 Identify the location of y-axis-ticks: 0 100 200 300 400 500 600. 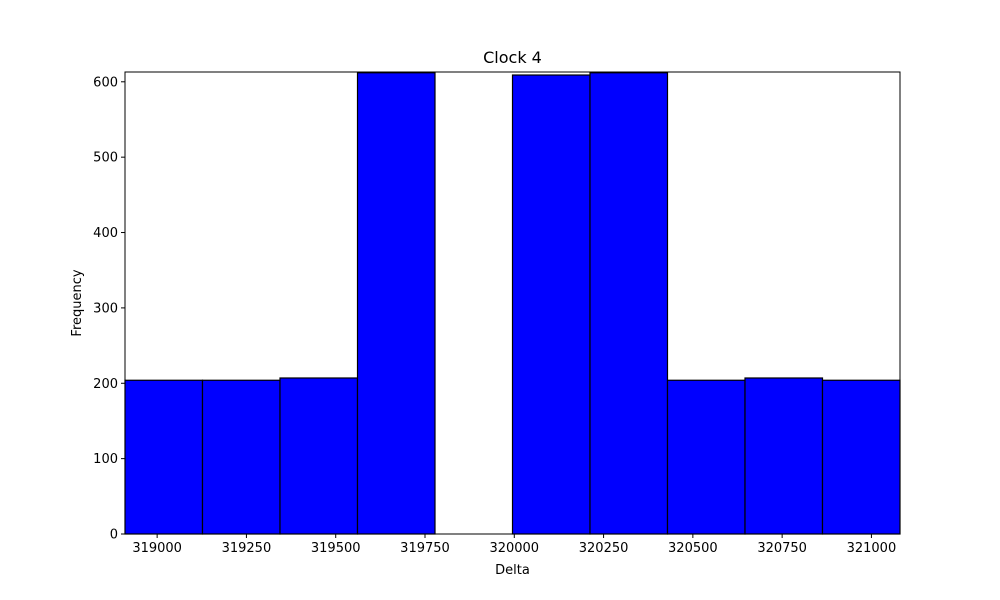
(109, 309).